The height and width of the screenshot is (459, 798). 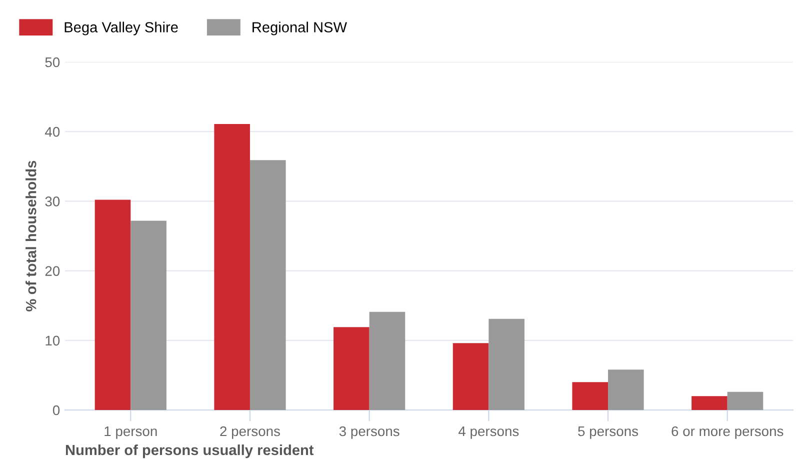 I want to click on x-tick-label: 4 persons, so click(x=488, y=432).